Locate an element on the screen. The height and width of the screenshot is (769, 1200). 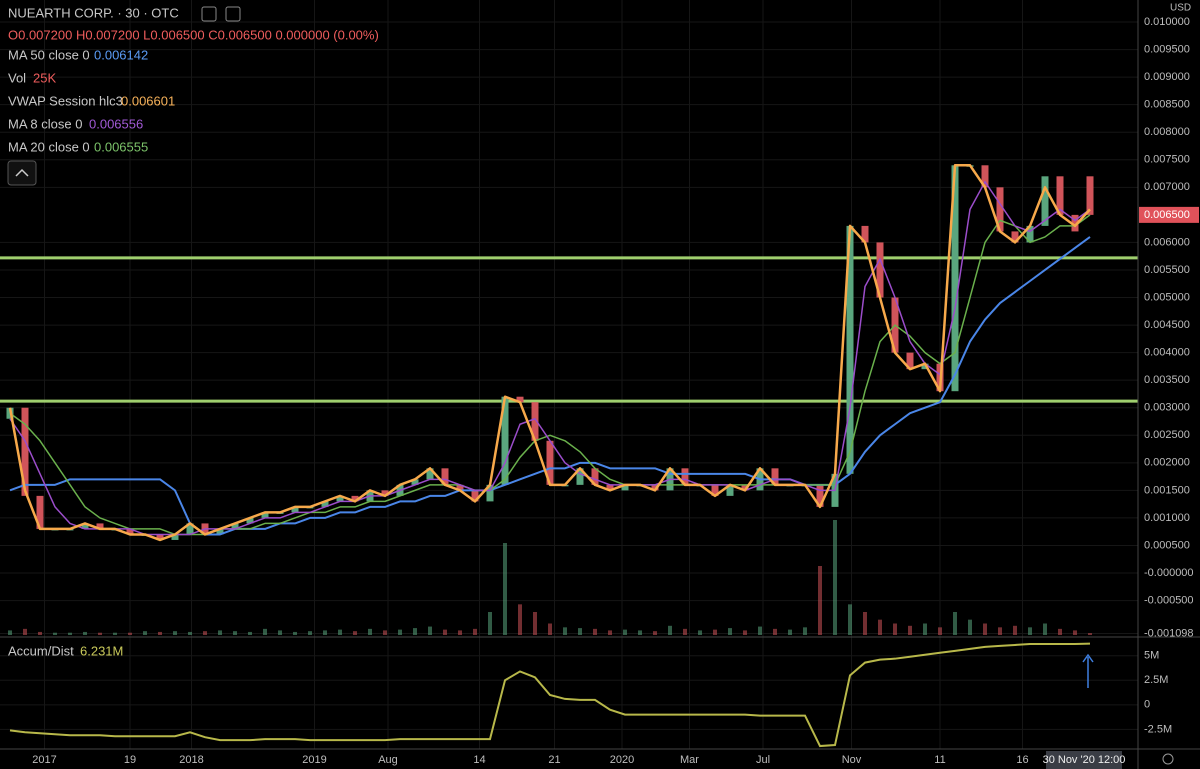
x-tick-label: 11 is located at coordinates (939, 760).